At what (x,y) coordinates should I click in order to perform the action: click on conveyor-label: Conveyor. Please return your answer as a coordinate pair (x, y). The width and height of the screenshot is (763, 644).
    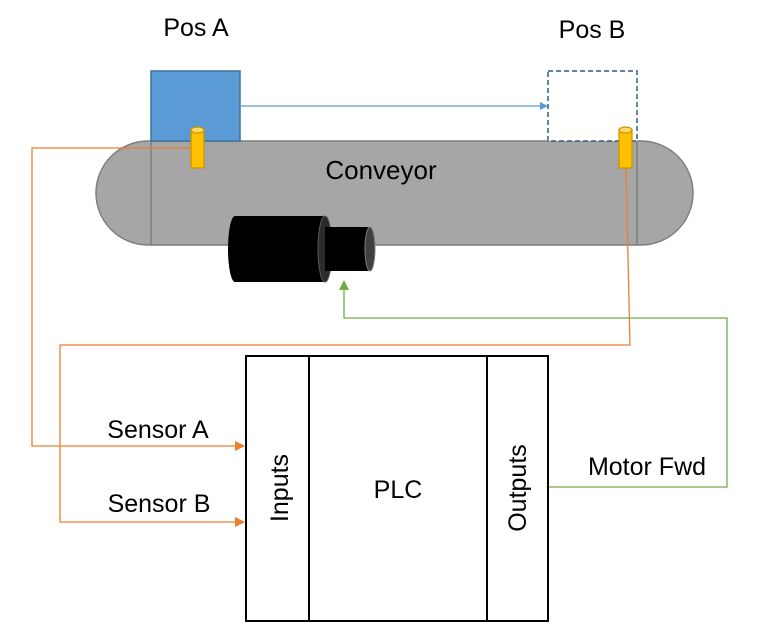
    Looking at the image, I should click on (381, 170).